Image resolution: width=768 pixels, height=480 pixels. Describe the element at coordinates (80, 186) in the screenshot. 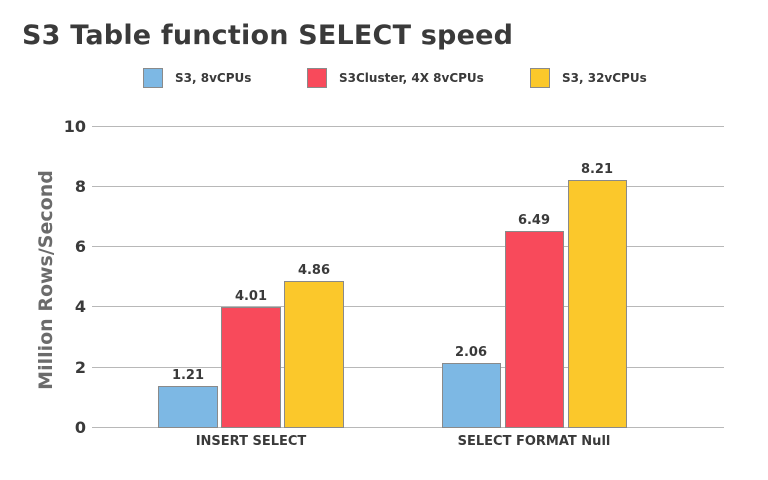

I see `y-tick-8: 8` at that location.